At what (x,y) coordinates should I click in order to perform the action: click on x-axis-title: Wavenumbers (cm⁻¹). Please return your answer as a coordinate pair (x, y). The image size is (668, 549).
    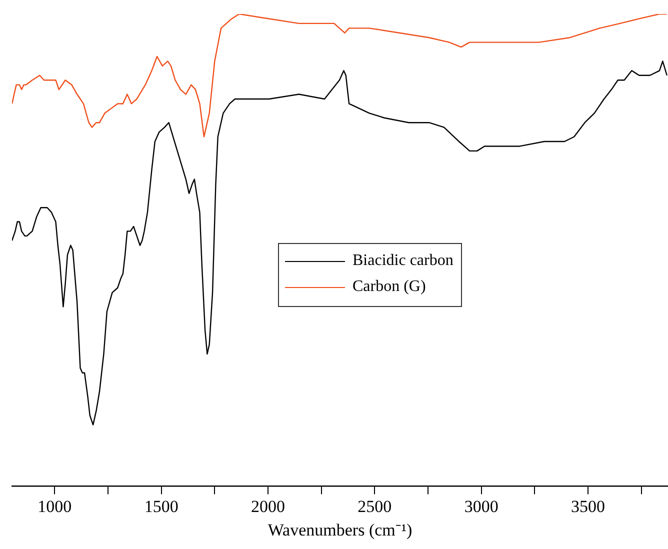
    Looking at the image, I should click on (340, 530).